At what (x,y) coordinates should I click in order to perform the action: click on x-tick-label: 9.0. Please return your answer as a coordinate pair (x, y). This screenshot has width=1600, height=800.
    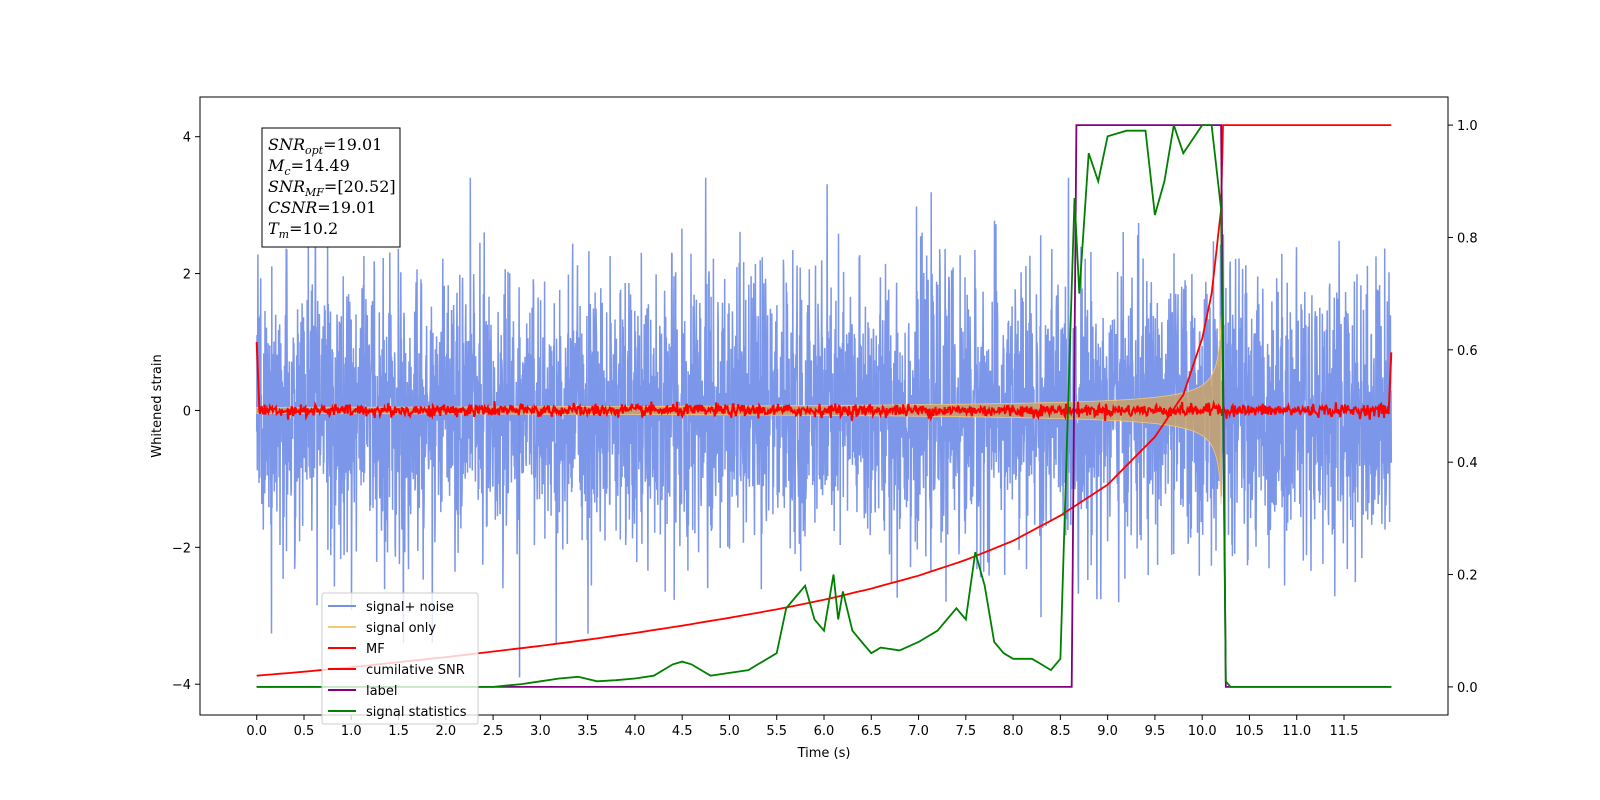
    Looking at the image, I should click on (1107, 731).